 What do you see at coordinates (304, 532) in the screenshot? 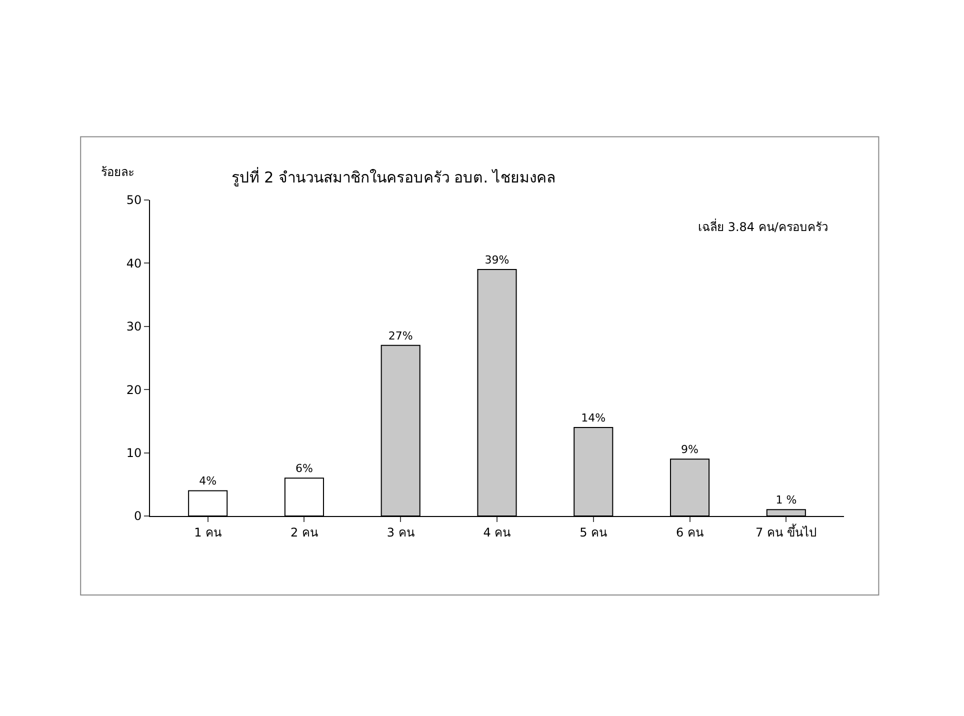
I see `x-tick-label: 2 คน` at bounding box center [304, 532].